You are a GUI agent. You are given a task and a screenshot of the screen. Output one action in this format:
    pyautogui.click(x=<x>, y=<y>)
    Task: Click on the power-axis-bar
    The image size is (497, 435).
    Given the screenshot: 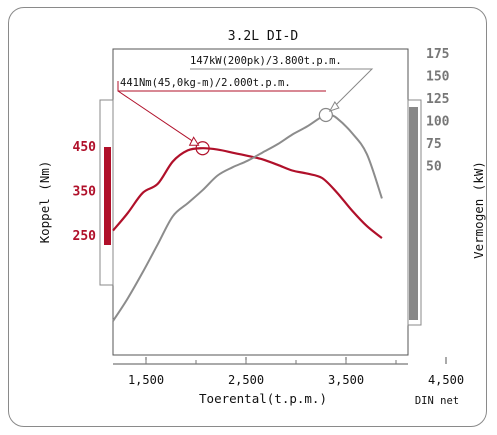 What is the action you would take?
    pyautogui.click(x=413, y=213)
    